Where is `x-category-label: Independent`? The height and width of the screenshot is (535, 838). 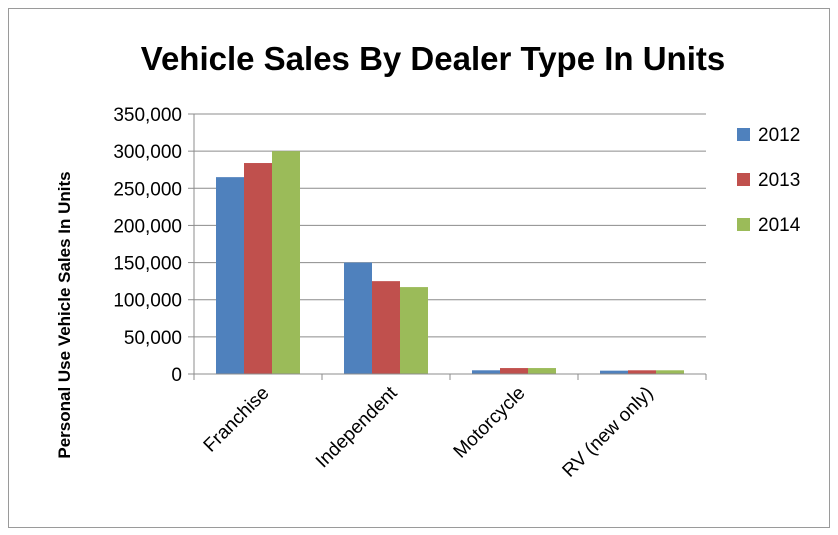 x-category-label: Independent is located at coordinates (357, 427).